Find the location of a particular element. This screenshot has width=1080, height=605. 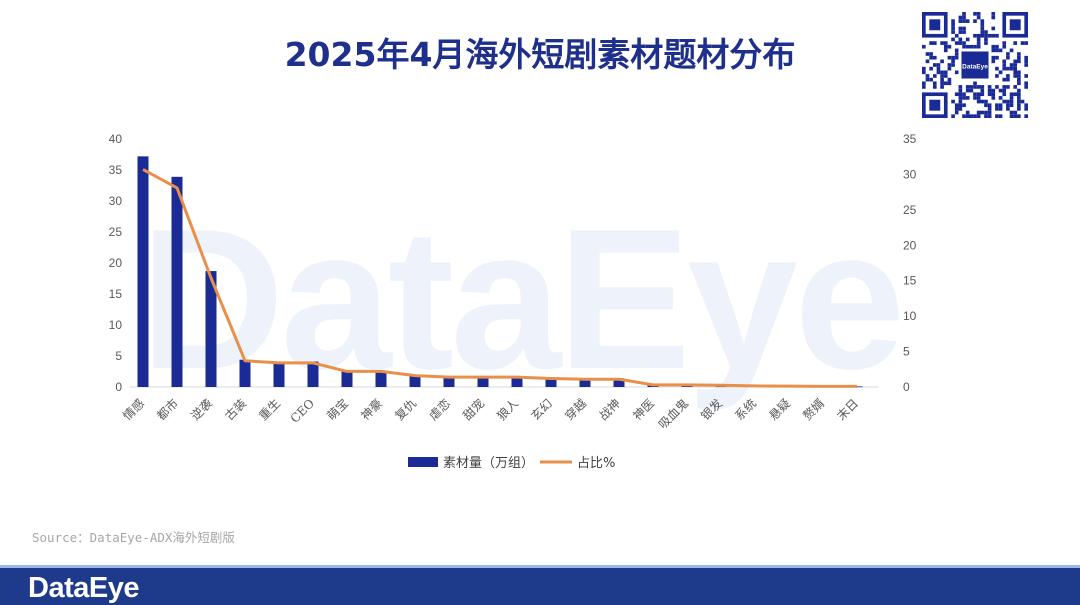

bar-重生 is located at coordinates (279, 374).